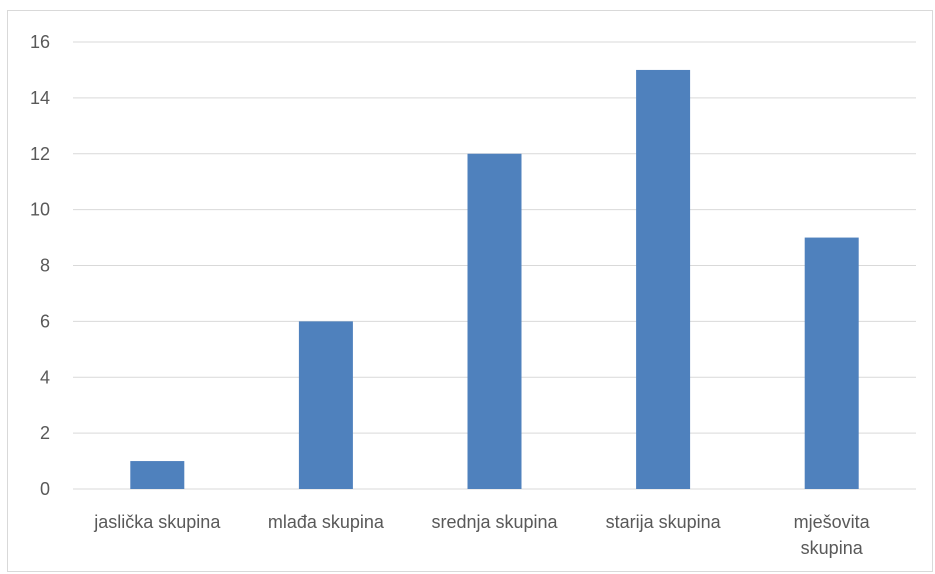  I want to click on y-tick-label: 6, so click(45, 321).